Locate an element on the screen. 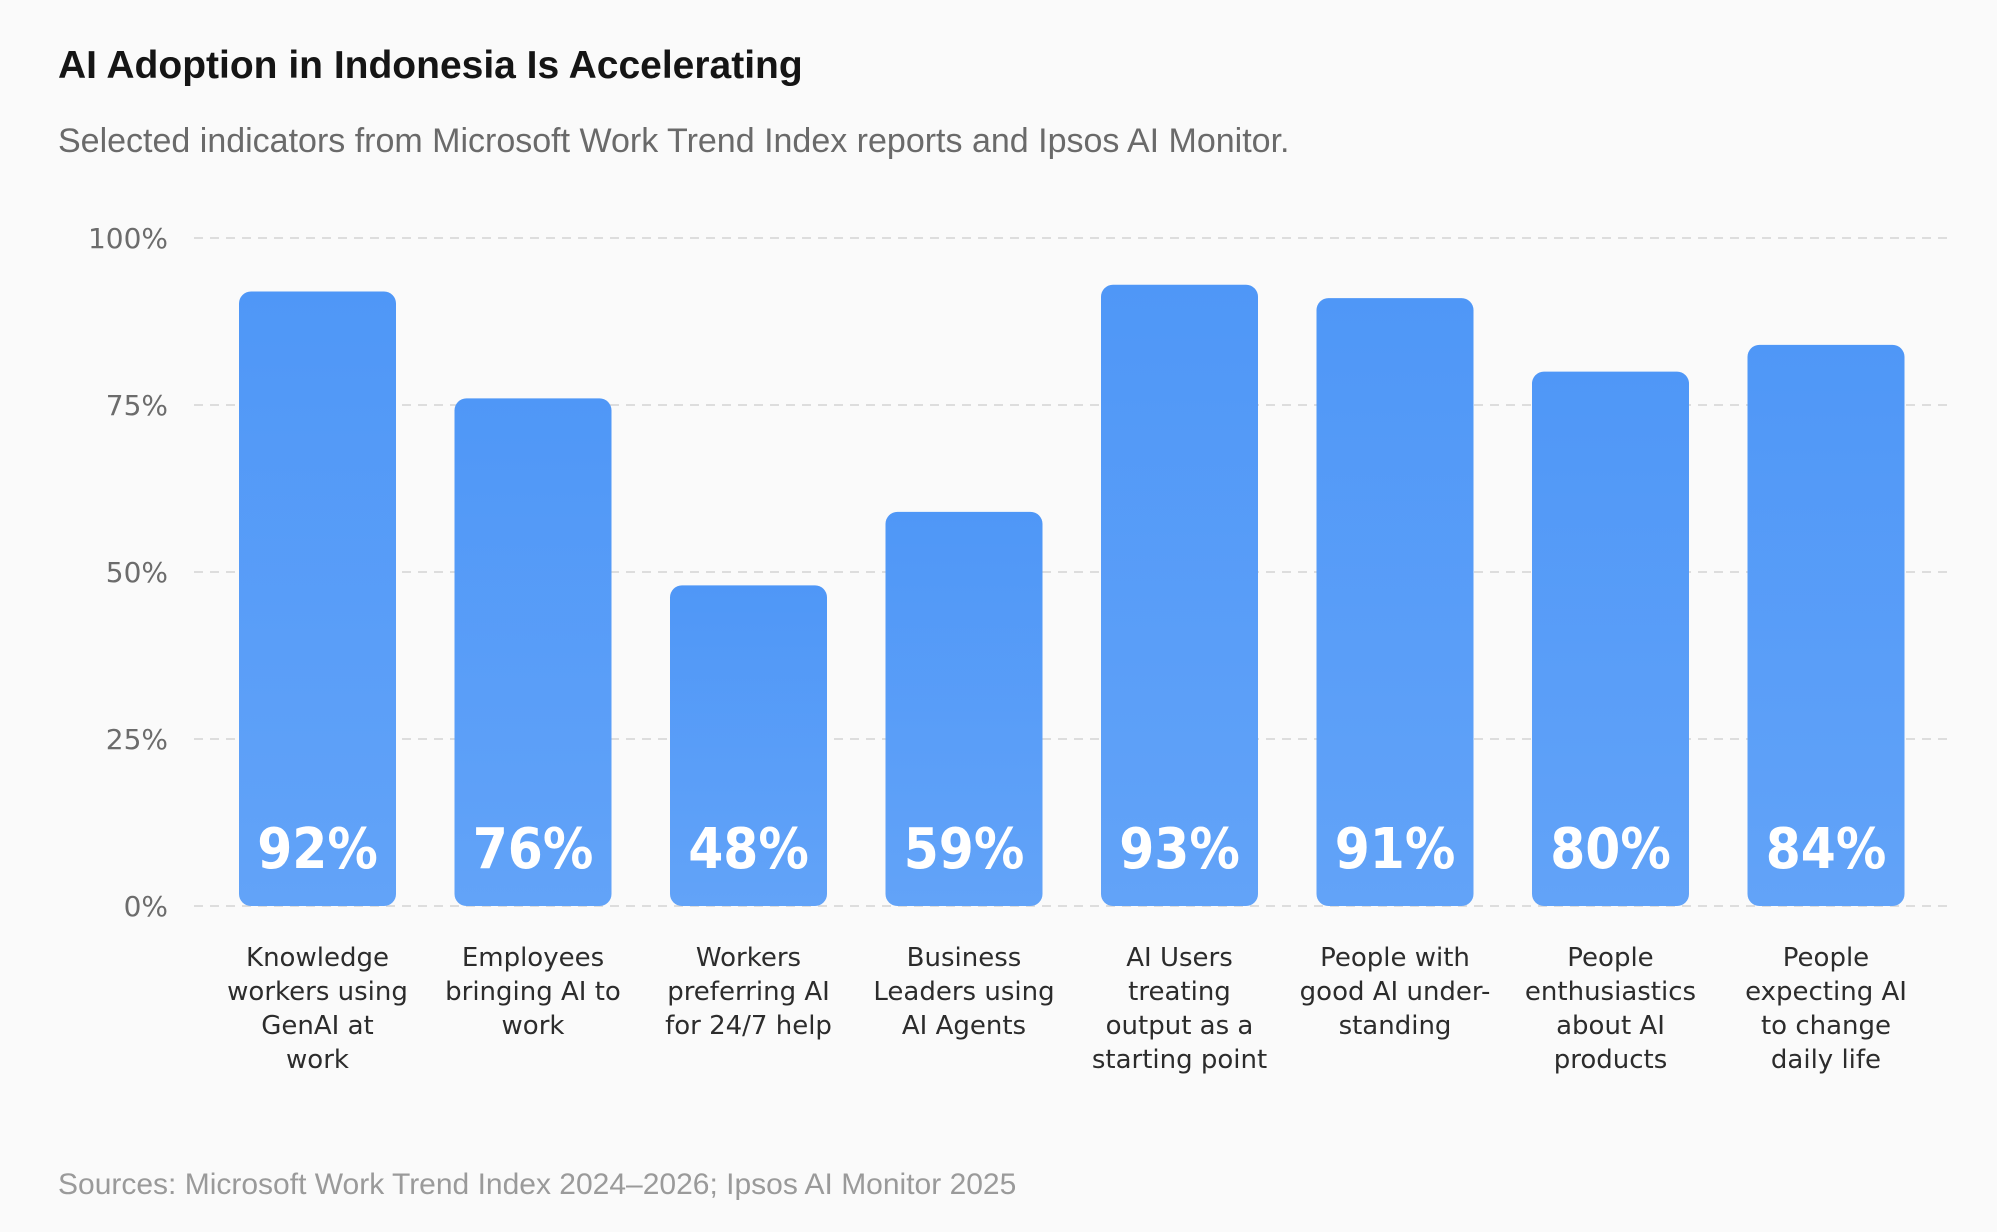 This screenshot has width=1997, height=1232. y-tick-label: 0% is located at coordinates (146, 906).